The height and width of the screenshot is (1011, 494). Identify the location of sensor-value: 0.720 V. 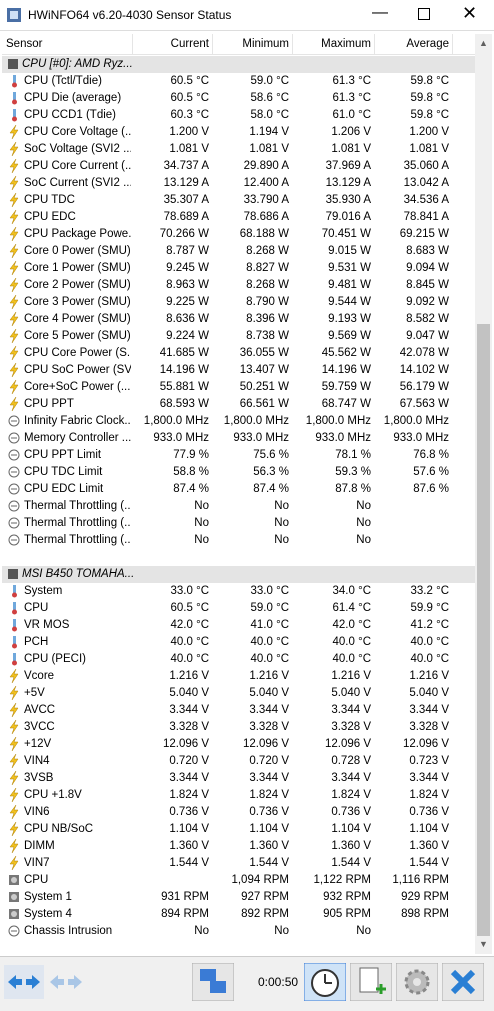
(269, 761).